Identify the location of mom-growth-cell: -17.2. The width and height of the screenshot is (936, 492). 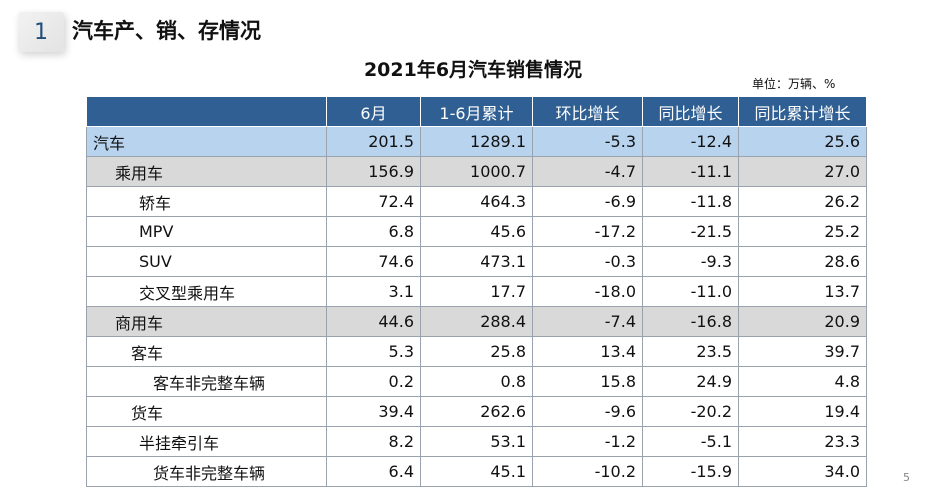
(587, 231).